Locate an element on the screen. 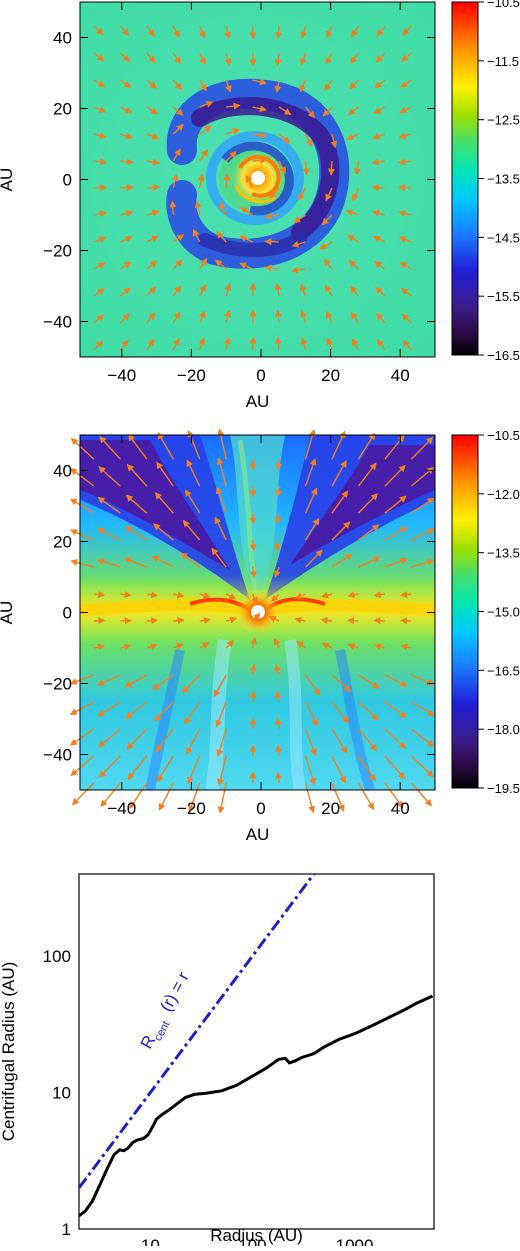 The height and width of the screenshot is (1251, 520). y-tick-label: 1 is located at coordinates (66, 1229).